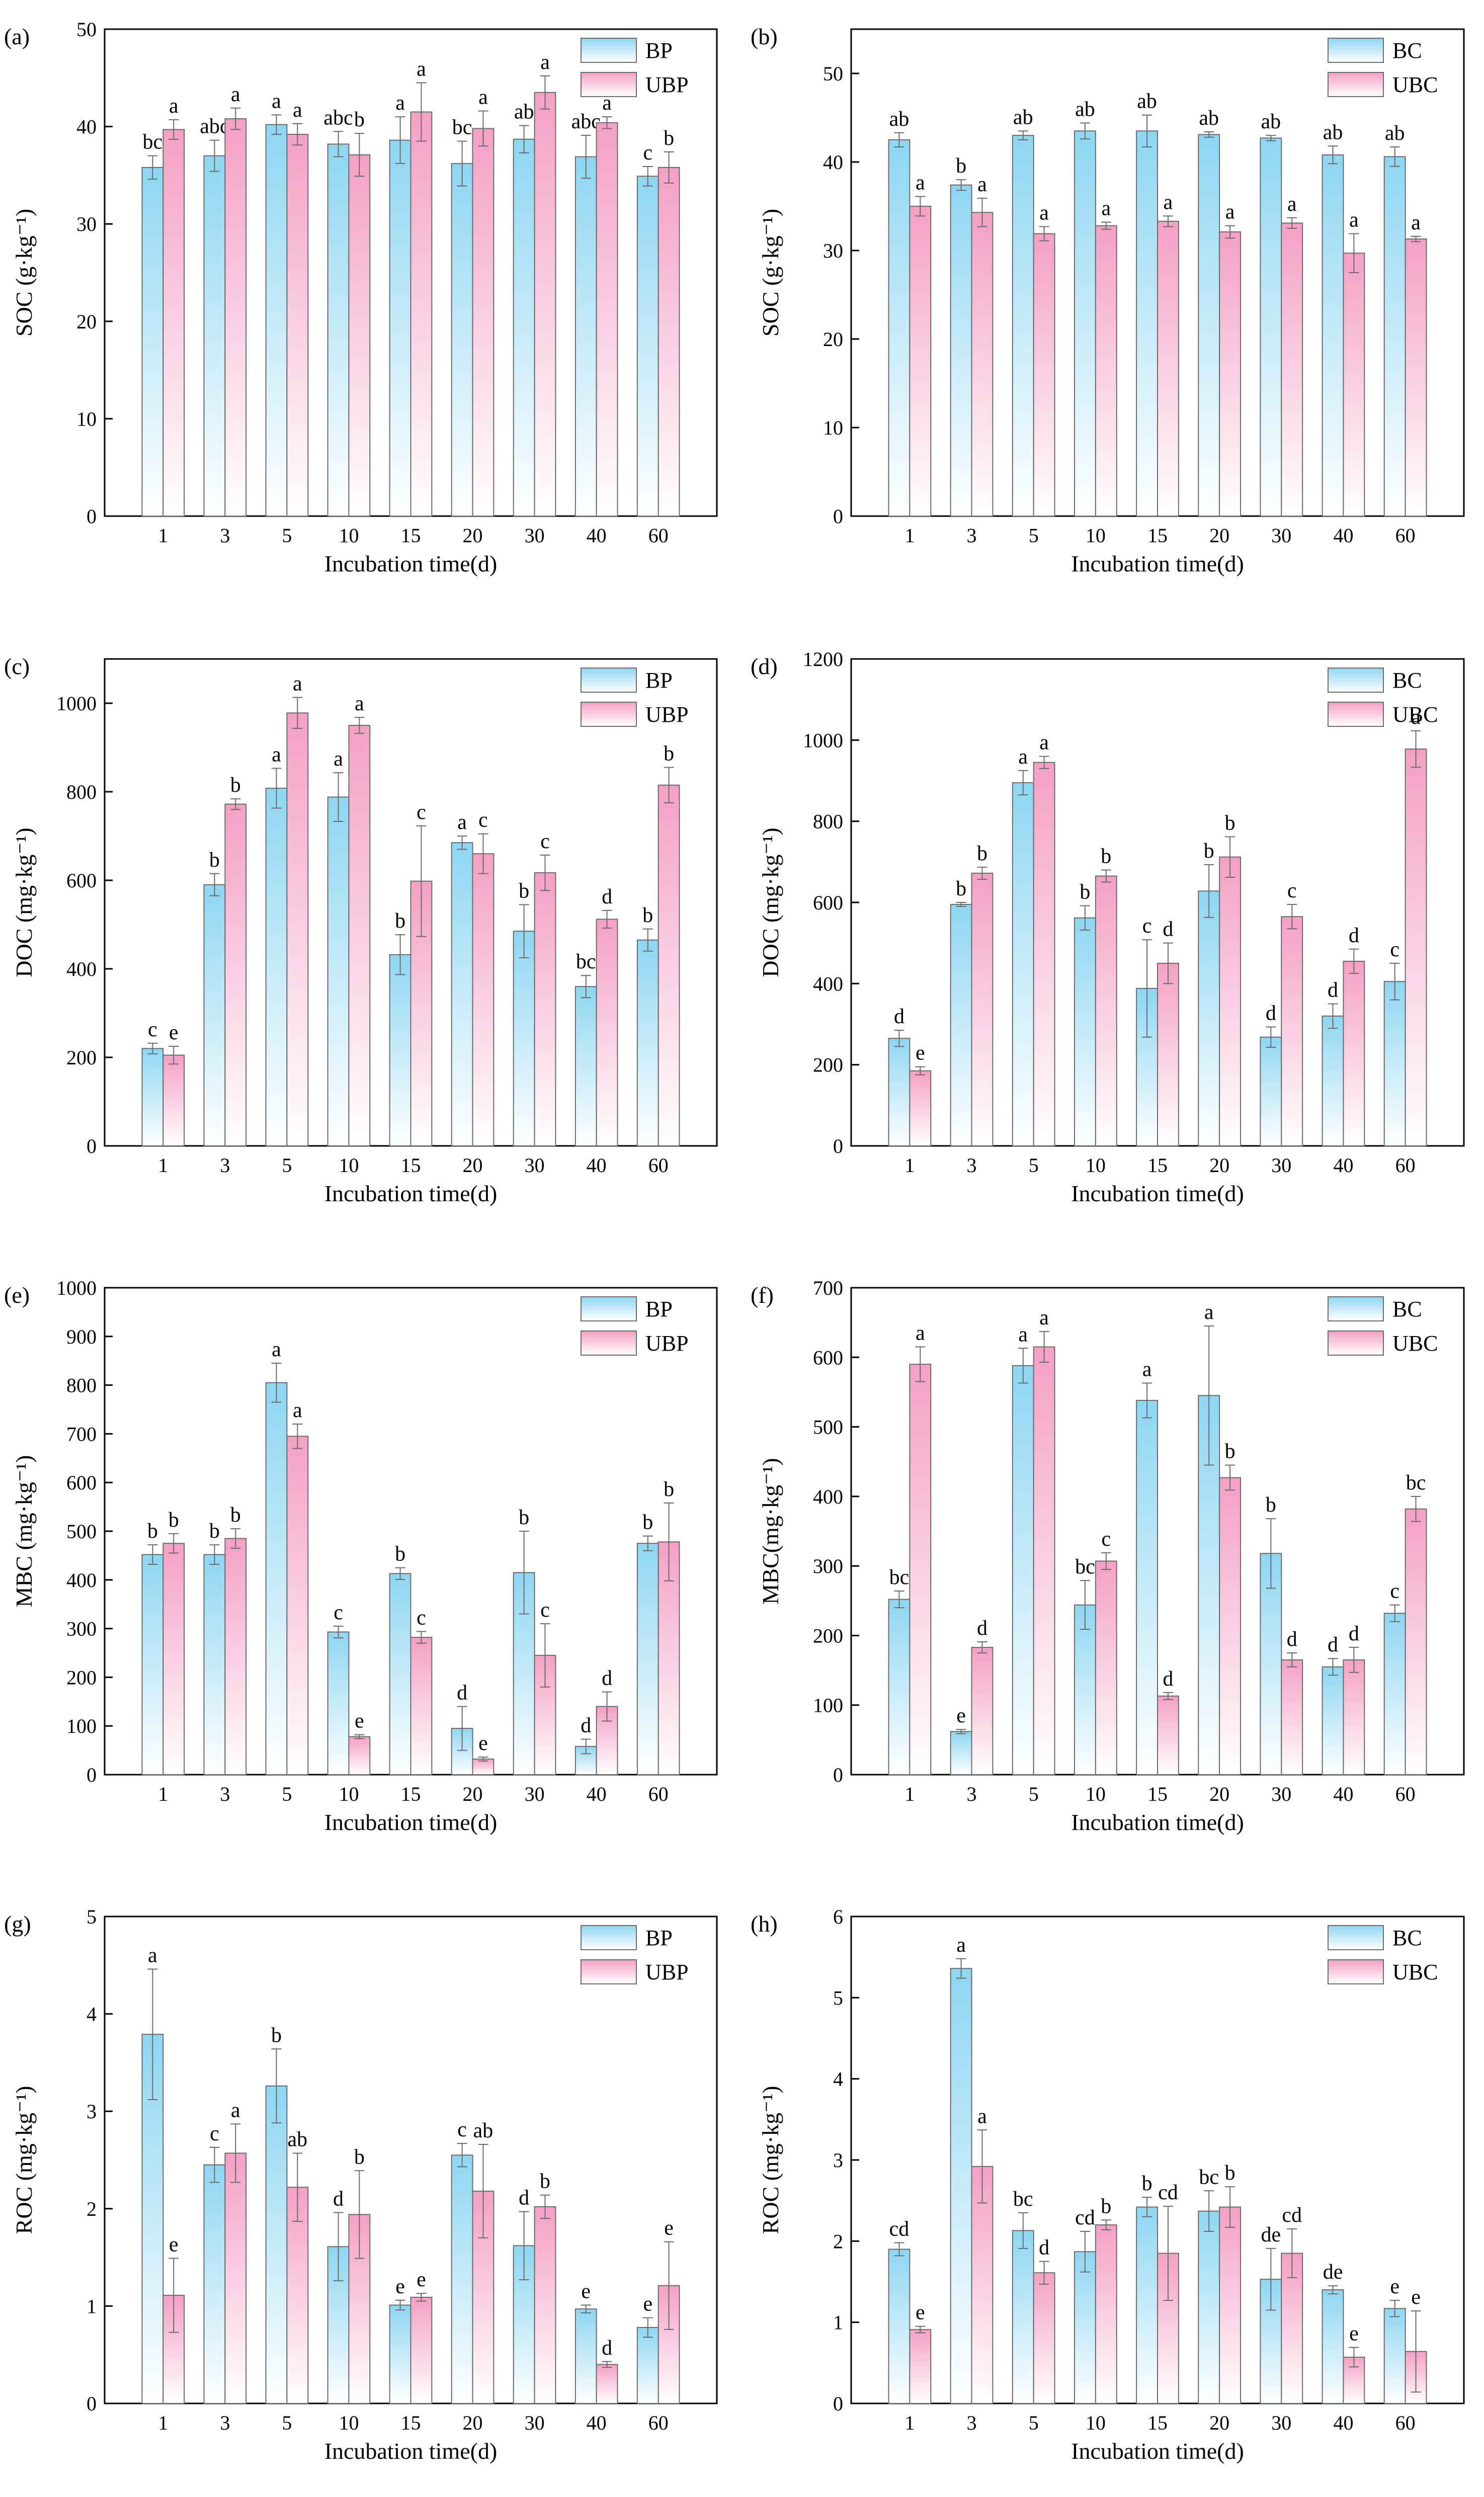 The height and width of the screenshot is (2497, 1484). Describe the element at coordinates (1333, 2272) in the screenshot. I see `significance-letter: de` at that location.